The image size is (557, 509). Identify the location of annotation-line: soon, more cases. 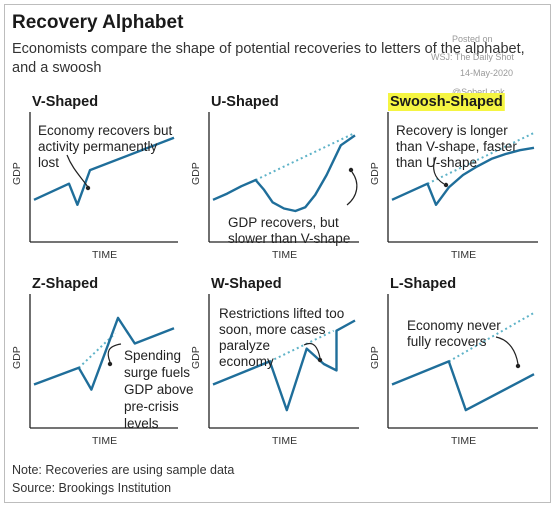
(272, 329).